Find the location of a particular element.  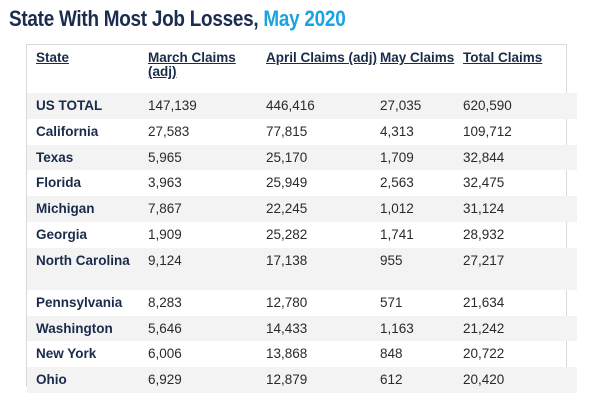

cell-state-text: Ohio is located at coordinates (51, 380).